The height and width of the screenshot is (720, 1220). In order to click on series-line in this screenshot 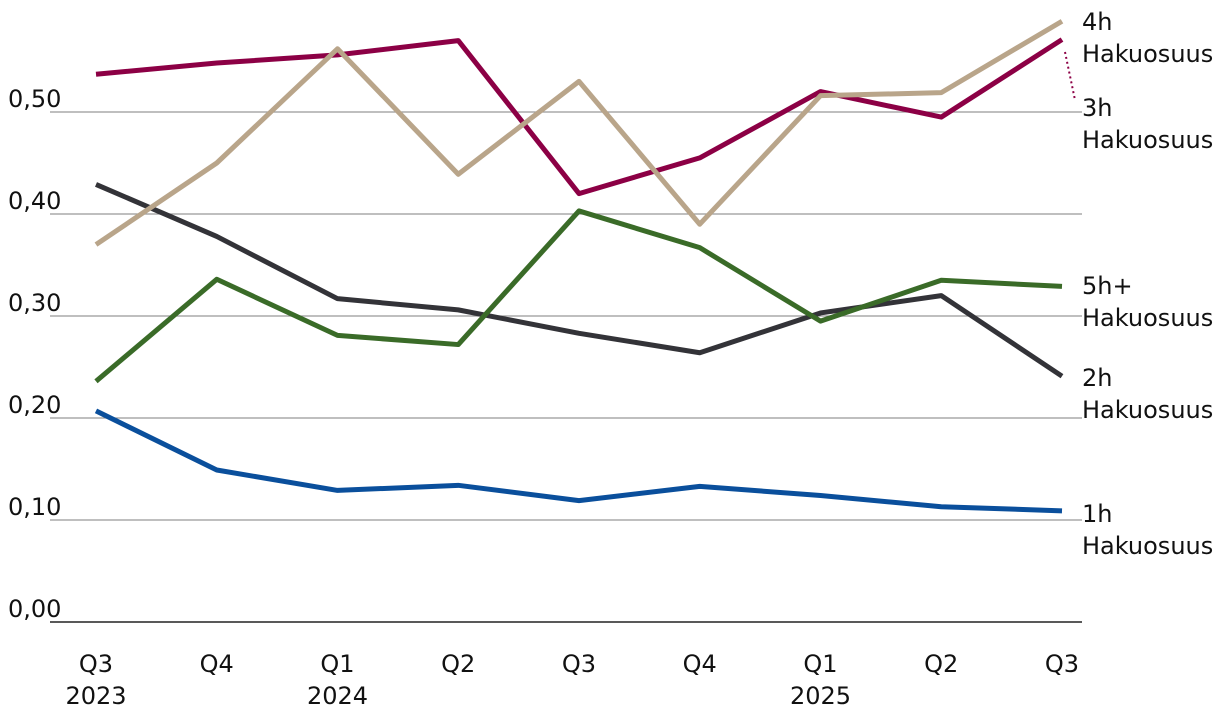, I will do `click(578, 461)`.